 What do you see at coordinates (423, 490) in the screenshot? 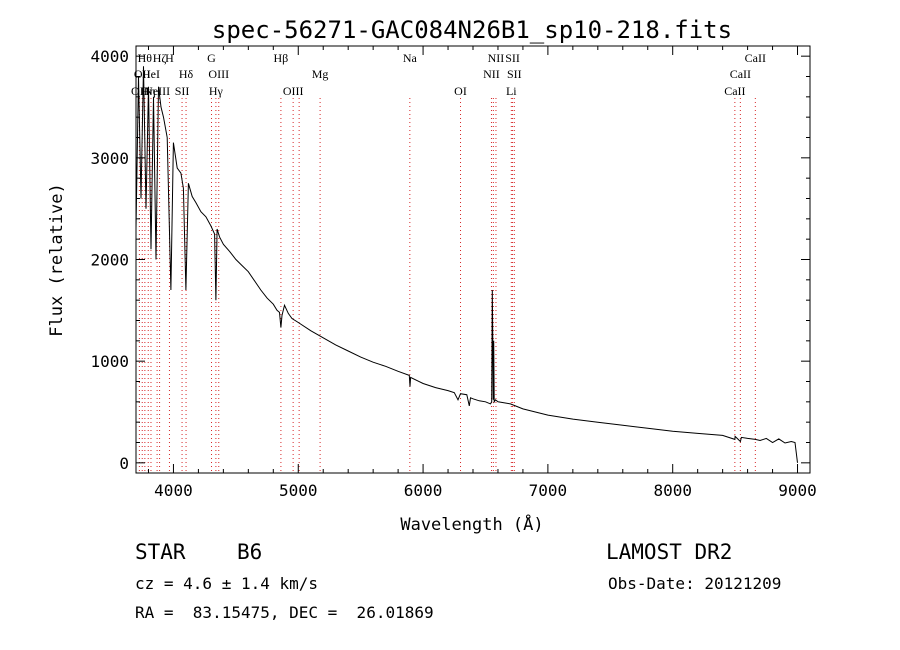
I see `x-tick-label: 6000` at bounding box center [423, 490].